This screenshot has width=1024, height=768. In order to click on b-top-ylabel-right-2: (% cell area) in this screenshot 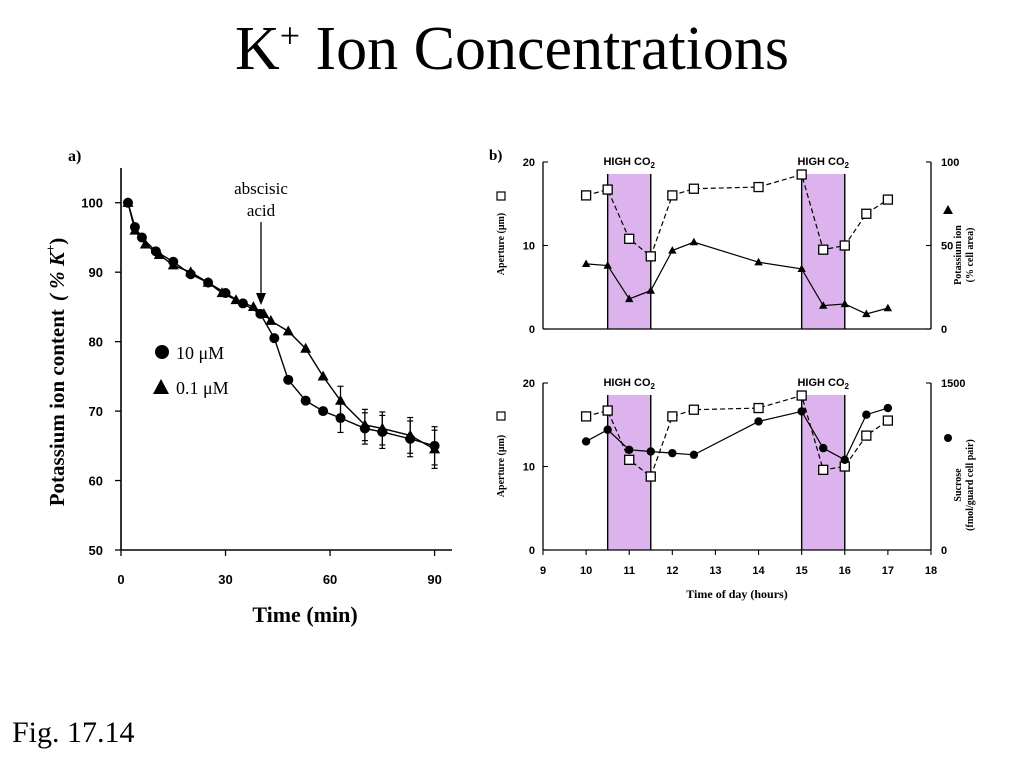, I will do `click(970, 255)`.